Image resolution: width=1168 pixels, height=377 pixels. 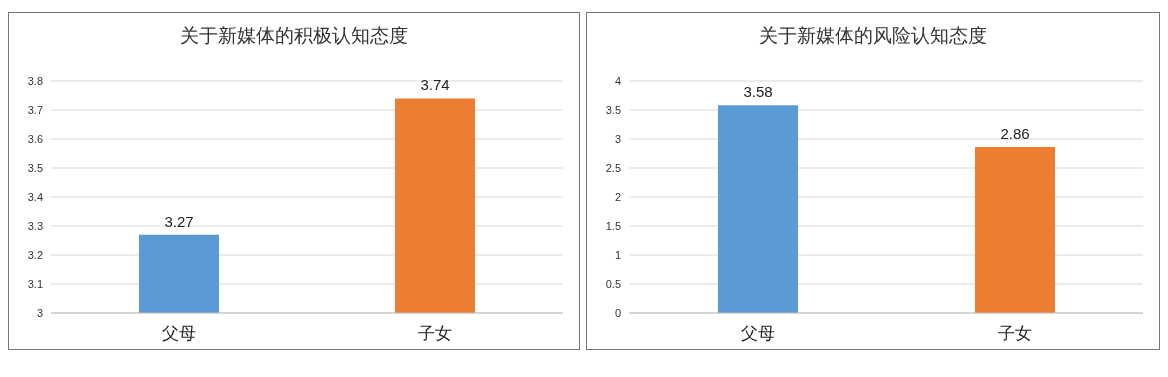 What do you see at coordinates (617, 312) in the screenshot?
I see `y-tick-label: 0` at bounding box center [617, 312].